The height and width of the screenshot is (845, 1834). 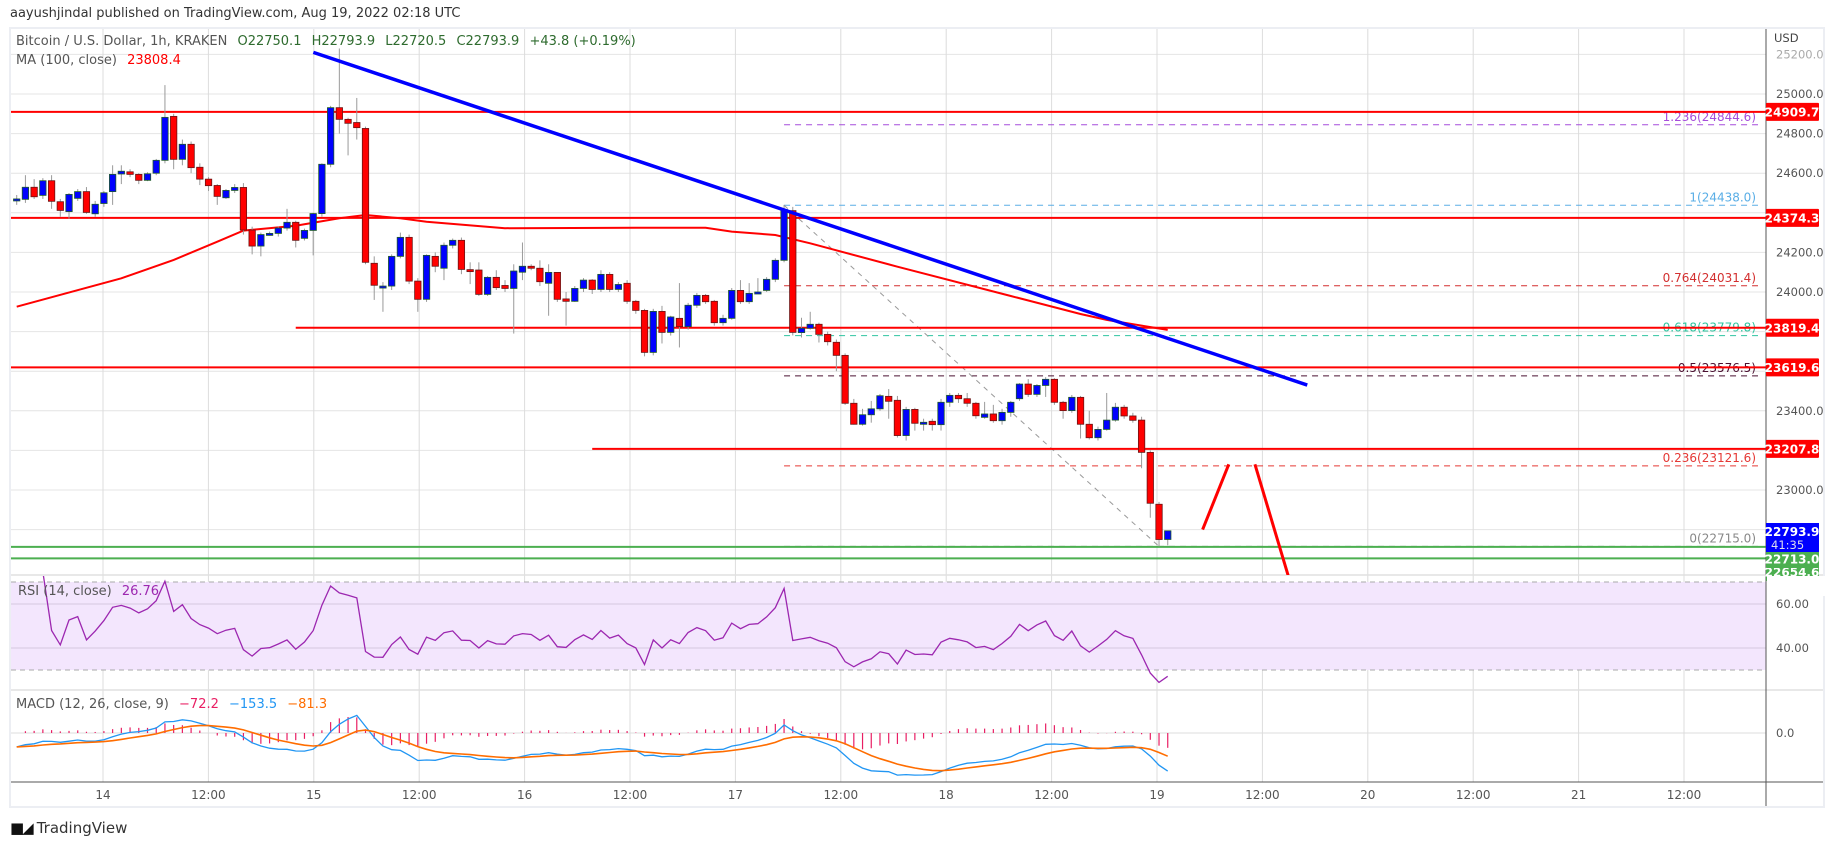 What do you see at coordinates (1800, 134) in the screenshot?
I see `price-tick-label: 24800.0` at bounding box center [1800, 134].